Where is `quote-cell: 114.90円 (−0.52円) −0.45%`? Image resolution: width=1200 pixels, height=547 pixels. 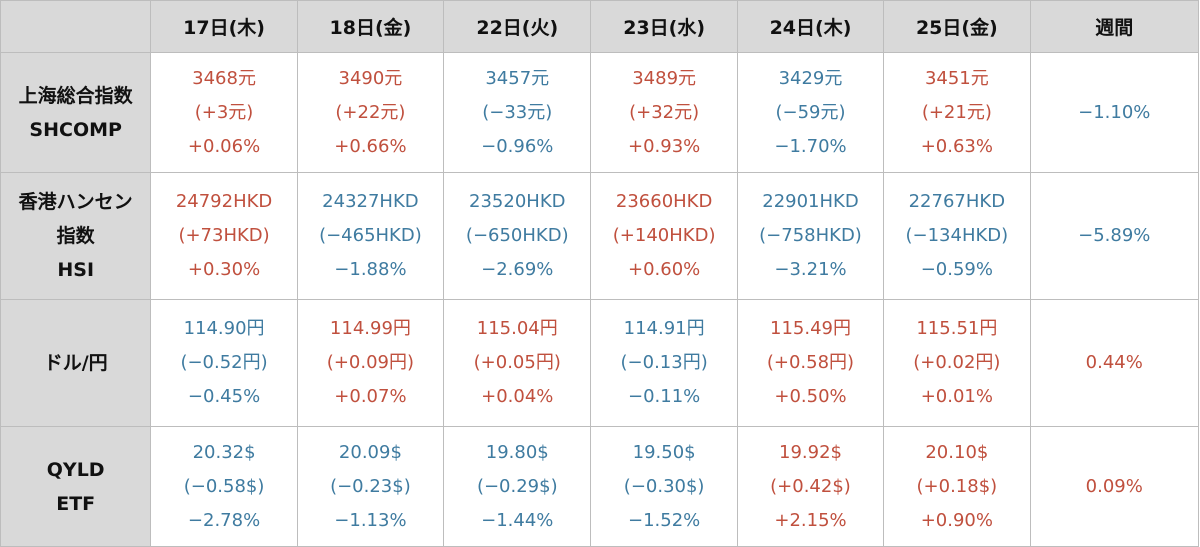
quote-cell: 114.90円 (−0.52円) −0.45% is located at coordinates (224, 363).